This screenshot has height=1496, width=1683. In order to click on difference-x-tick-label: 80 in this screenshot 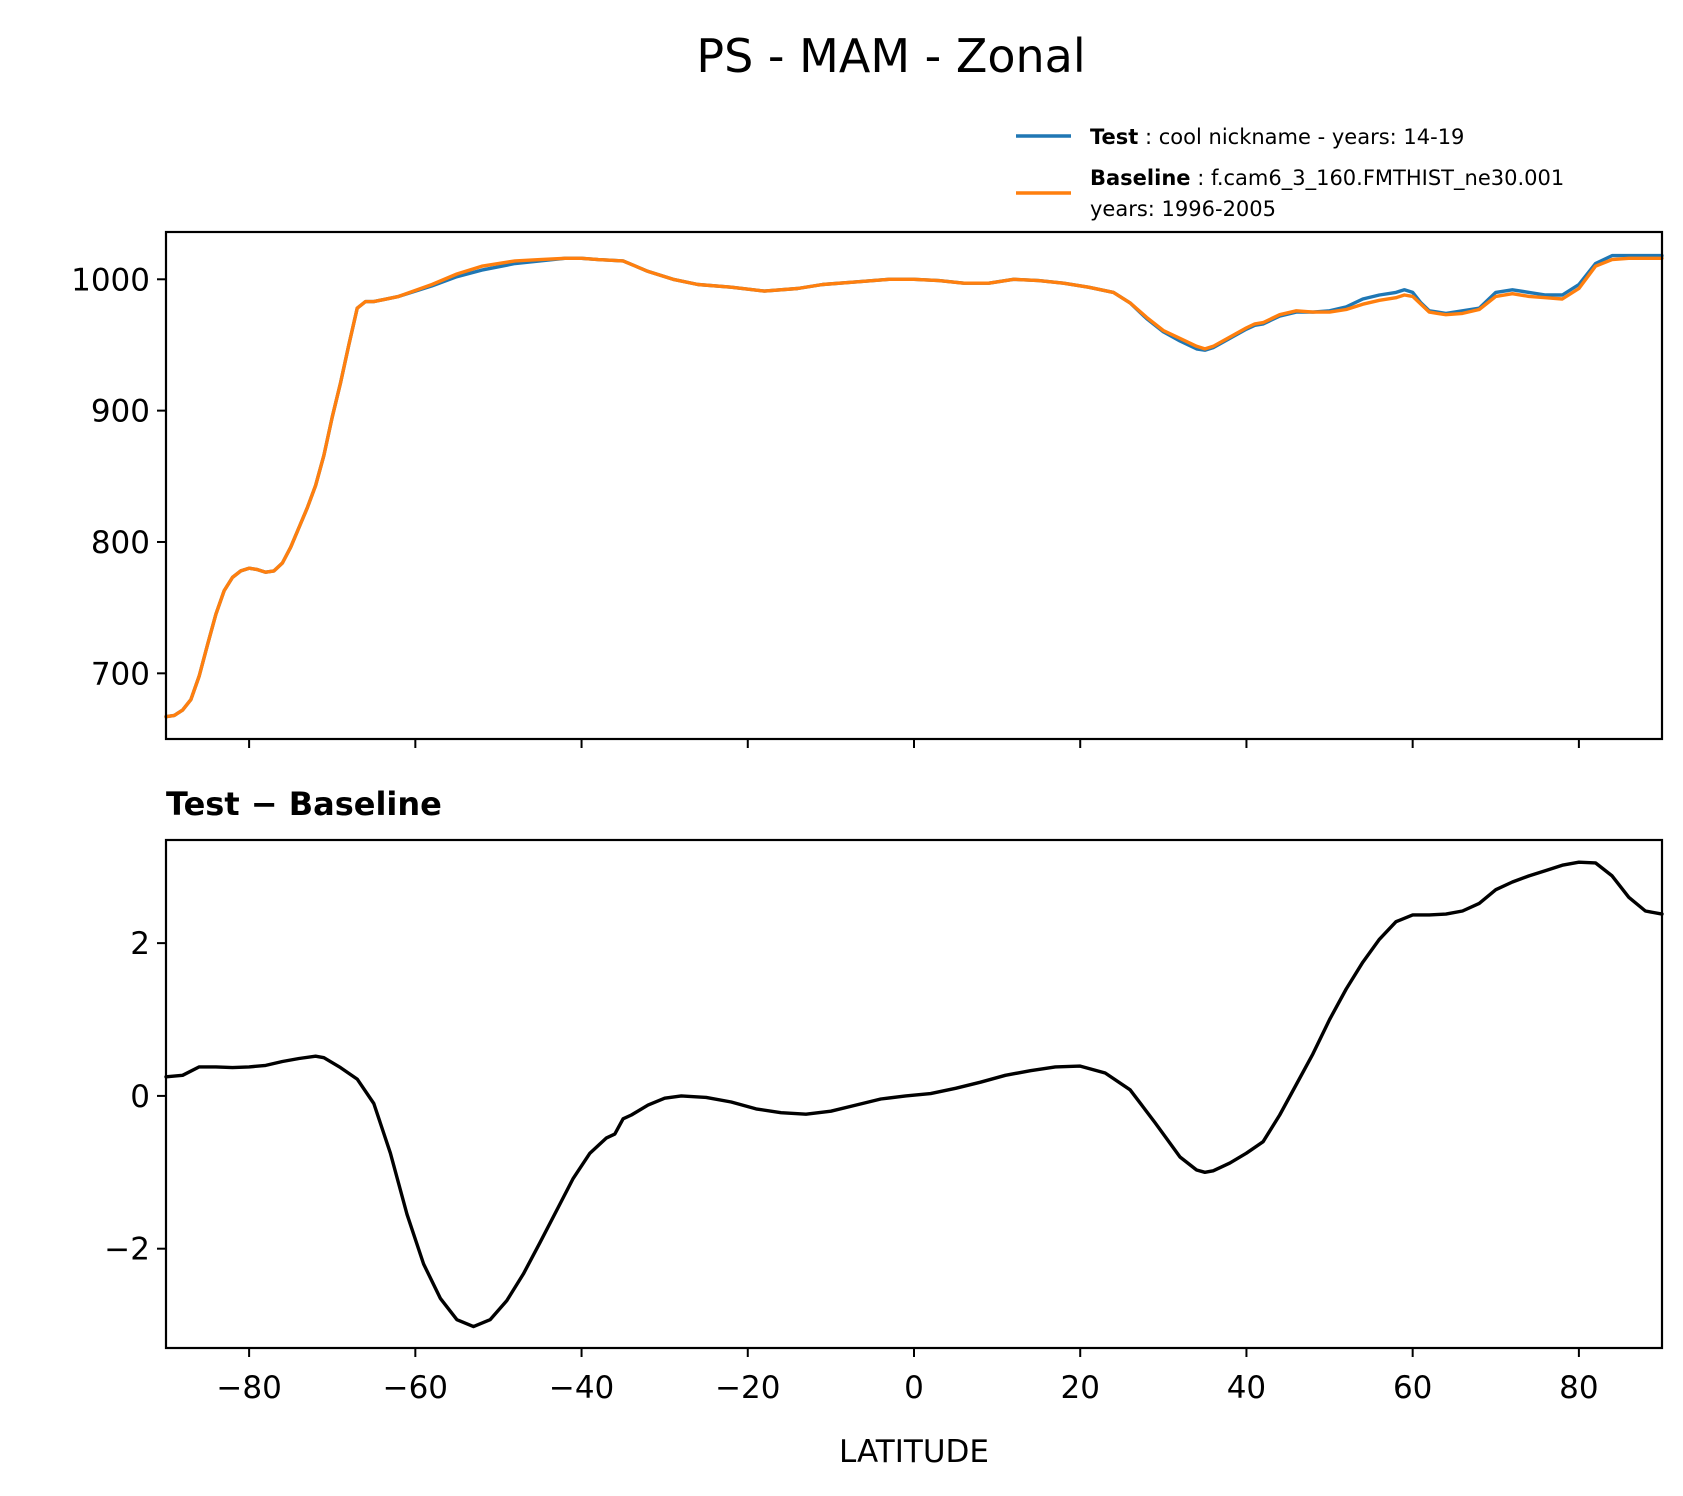, I will do `click(1578, 1388)`.